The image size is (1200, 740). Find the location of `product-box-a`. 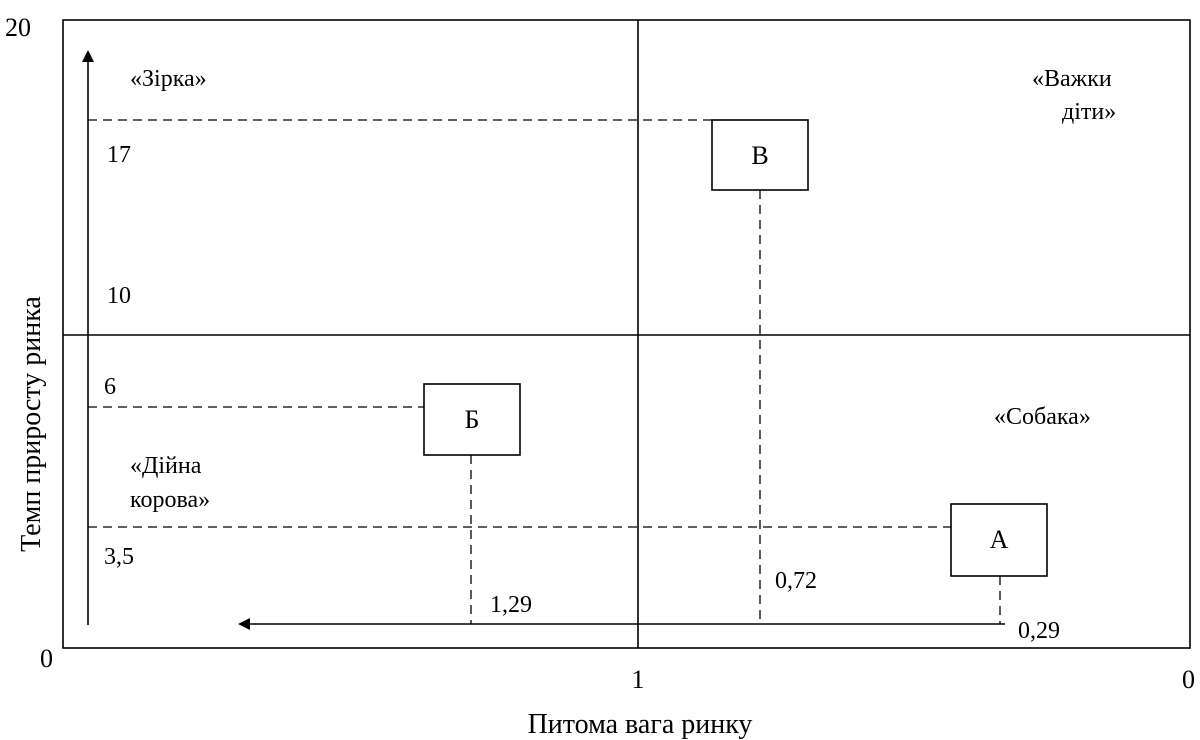

product-box-a is located at coordinates (999, 540).